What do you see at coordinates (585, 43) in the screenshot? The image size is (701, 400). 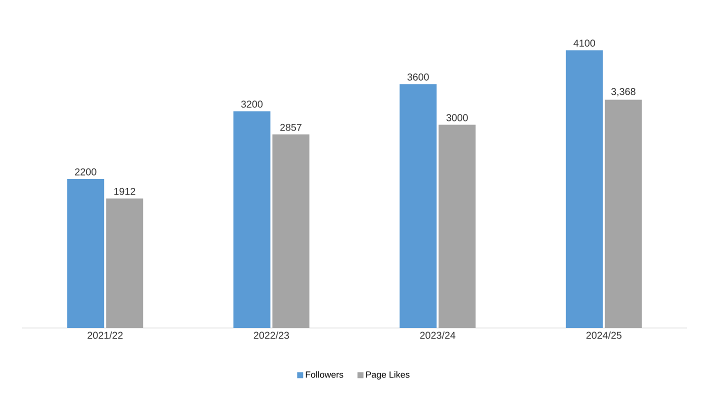 I see `data-label: 4100` at bounding box center [585, 43].